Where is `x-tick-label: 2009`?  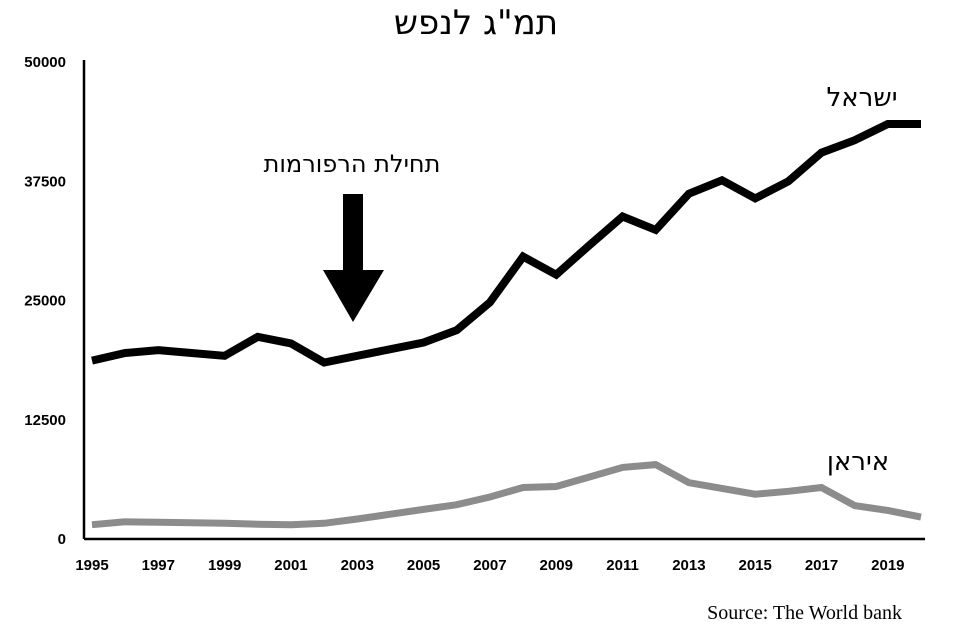 x-tick-label: 2009 is located at coordinates (556, 565).